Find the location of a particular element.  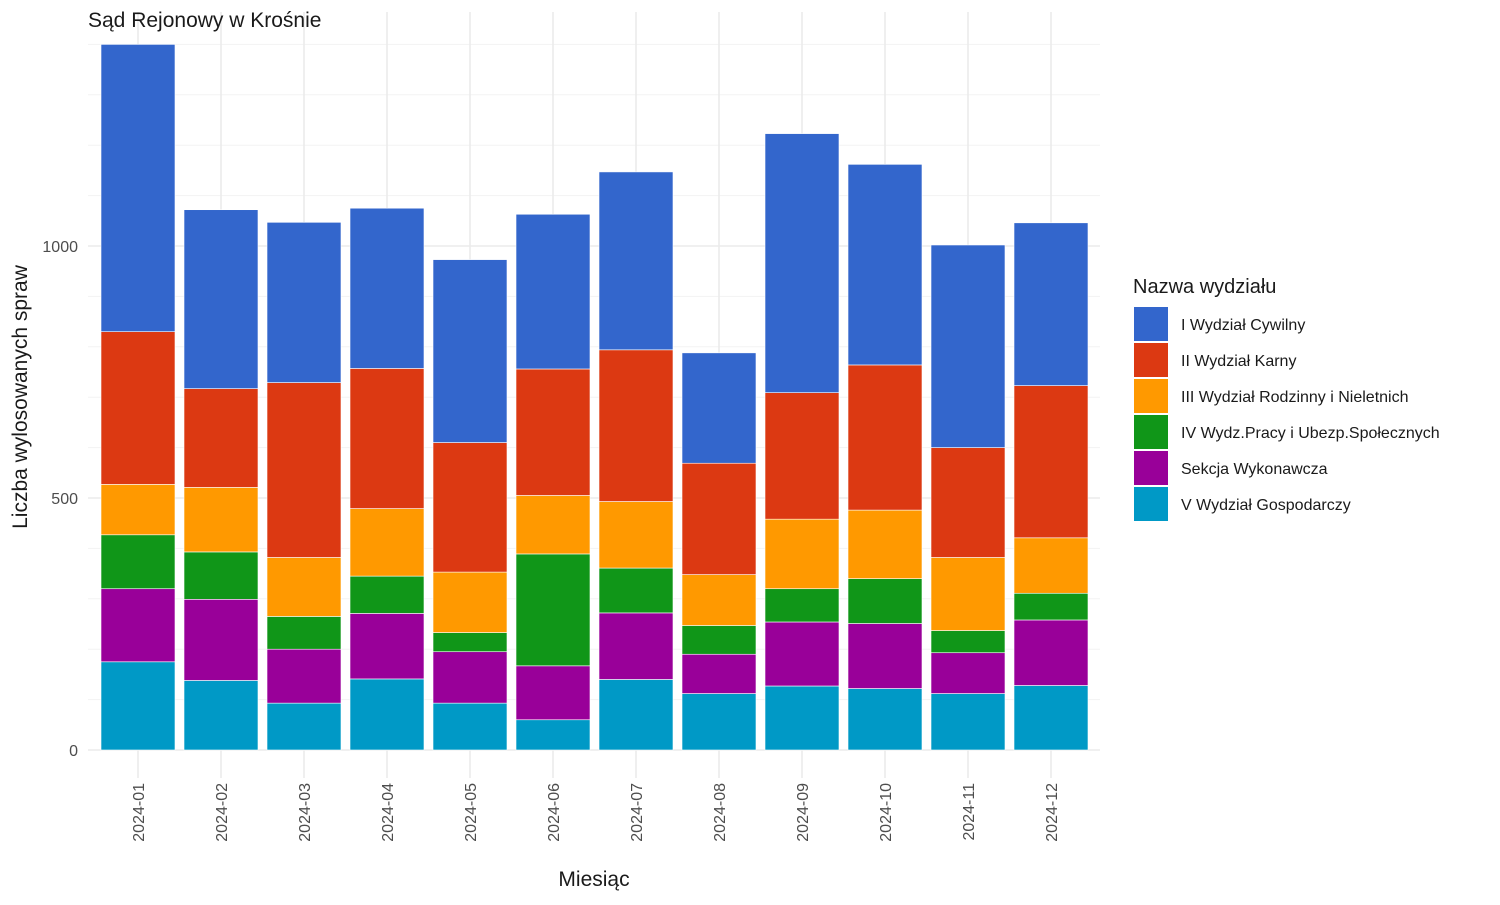

x-tick-label: 2024-06 is located at coordinates (554, 812).